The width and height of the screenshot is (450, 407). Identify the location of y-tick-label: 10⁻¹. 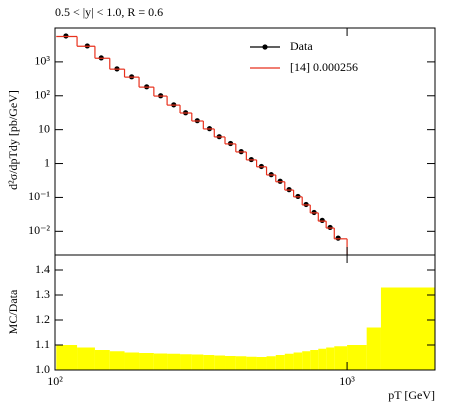
(39, 196).